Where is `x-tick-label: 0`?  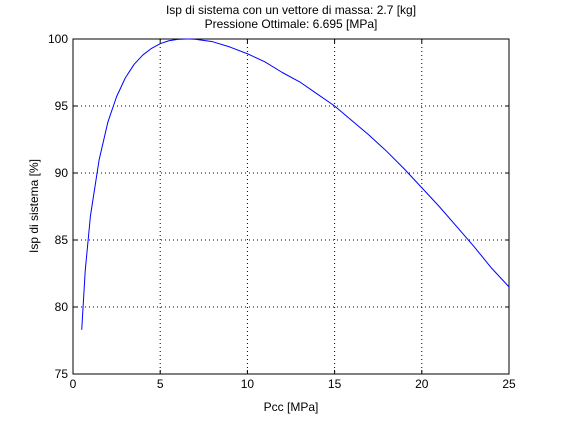
x-tick-label: 0 is located at coordinates (73, 384).